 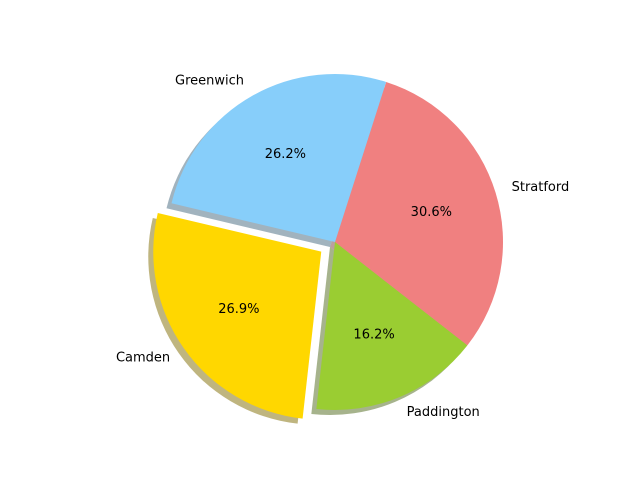 I want to click on pie-slice-stratford, so click(x=419, y=213).